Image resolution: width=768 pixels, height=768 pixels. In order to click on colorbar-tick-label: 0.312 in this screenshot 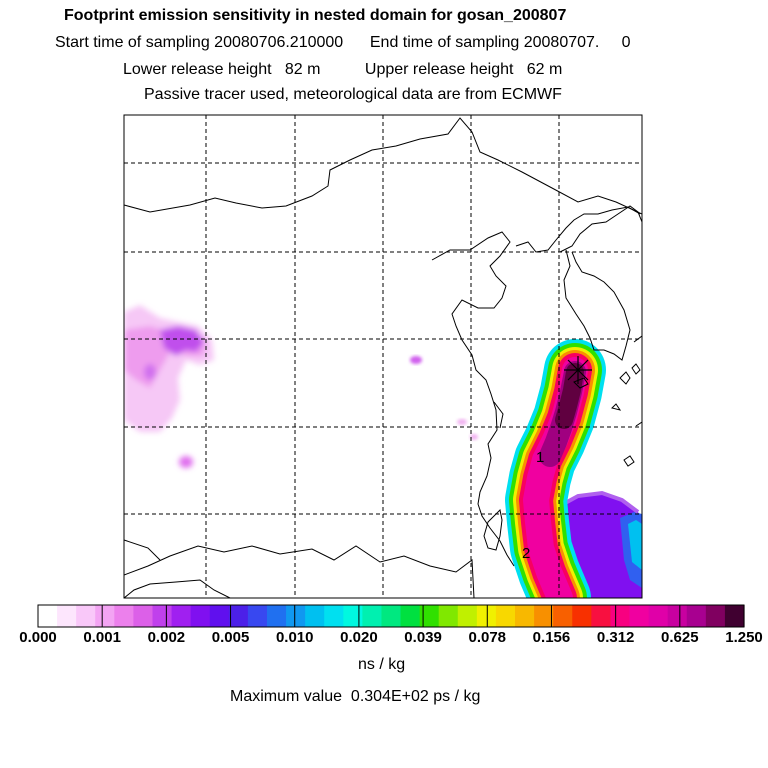, I will do `click(615, 637)`.